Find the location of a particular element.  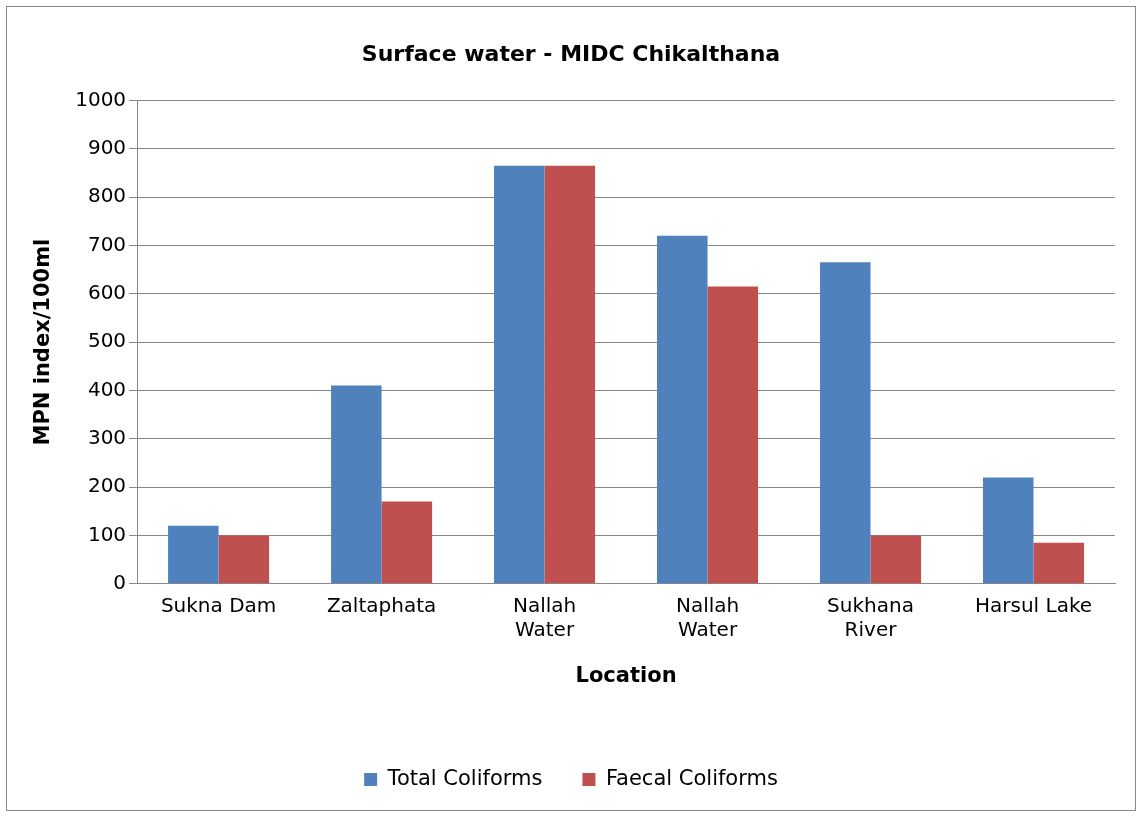

y-tick-label: 1000 is located at coordinates (101, 98).